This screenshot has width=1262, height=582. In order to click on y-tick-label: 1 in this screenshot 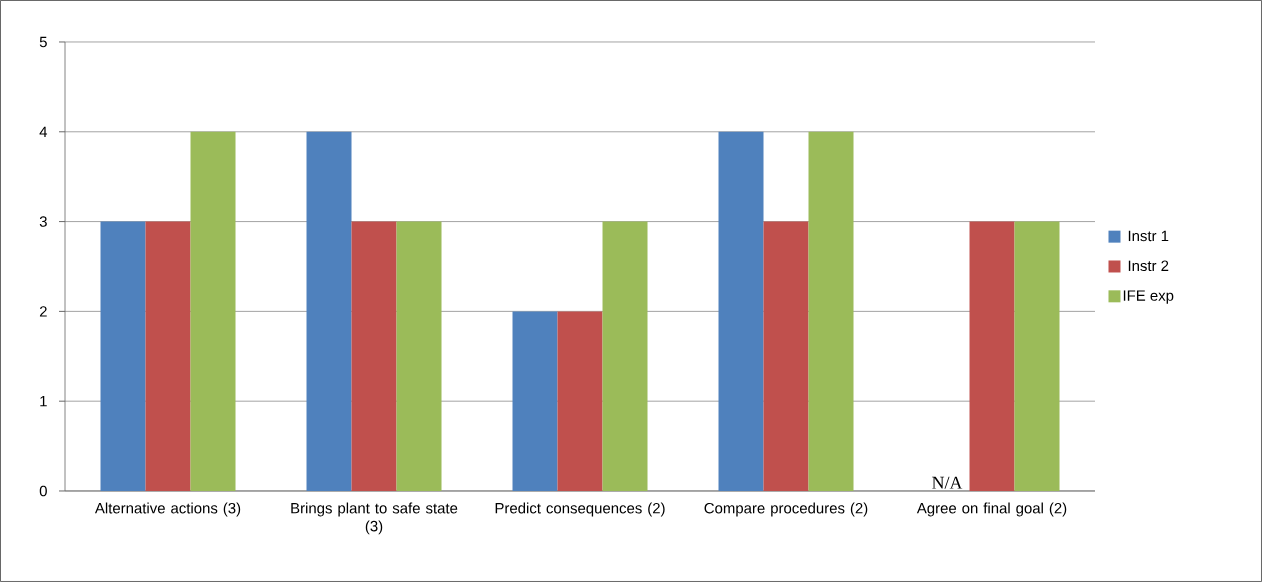, I will do `click(43, 401)`.